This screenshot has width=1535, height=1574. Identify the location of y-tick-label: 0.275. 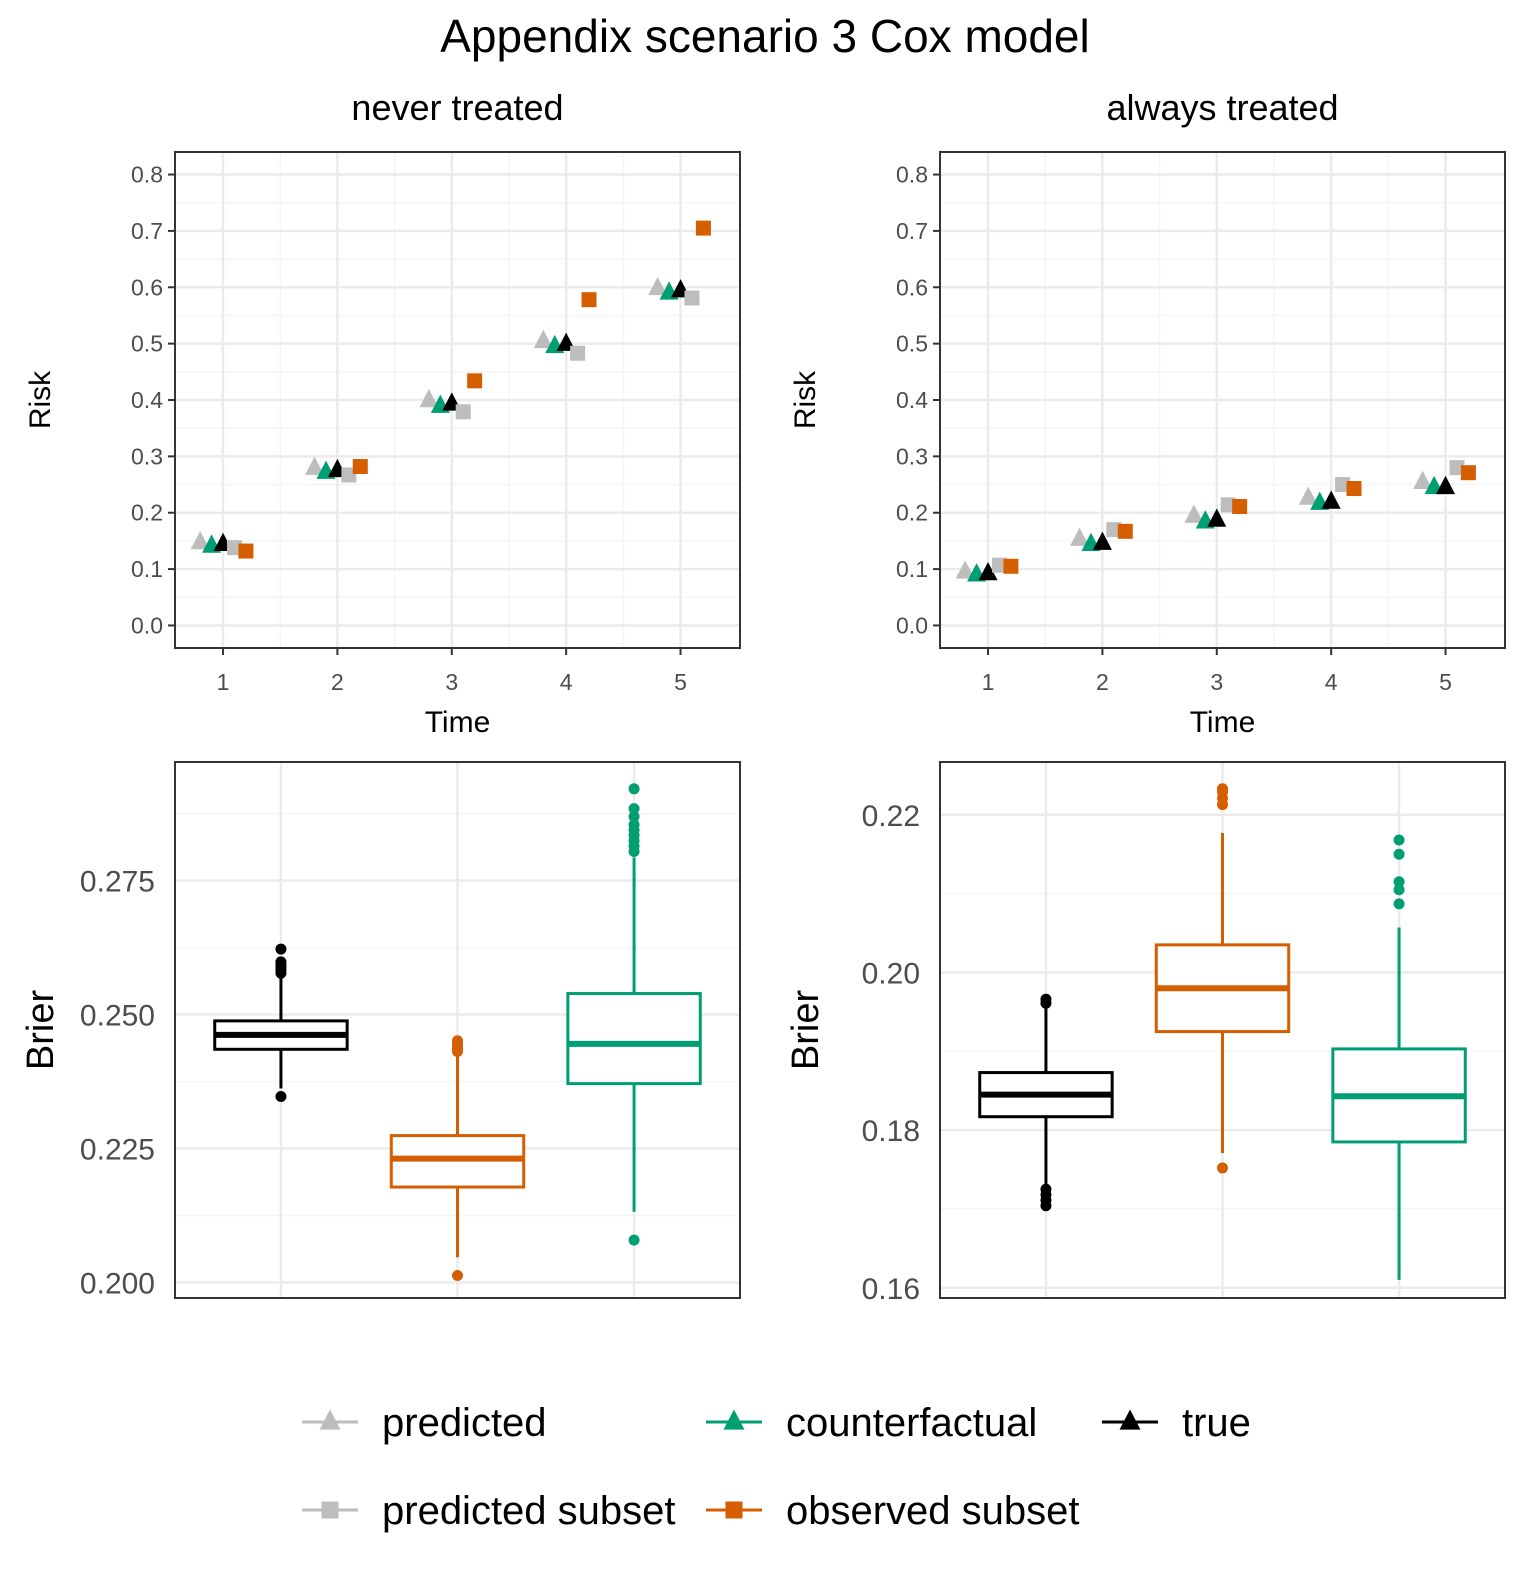
(117, 881).